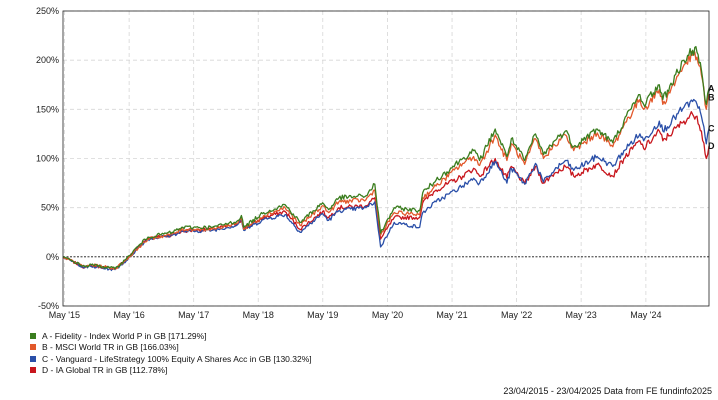 The image size is (718, 400). Describe the element at coordinates (33, 358) in the screenshot. I see `legend-swatch-c` at that location.